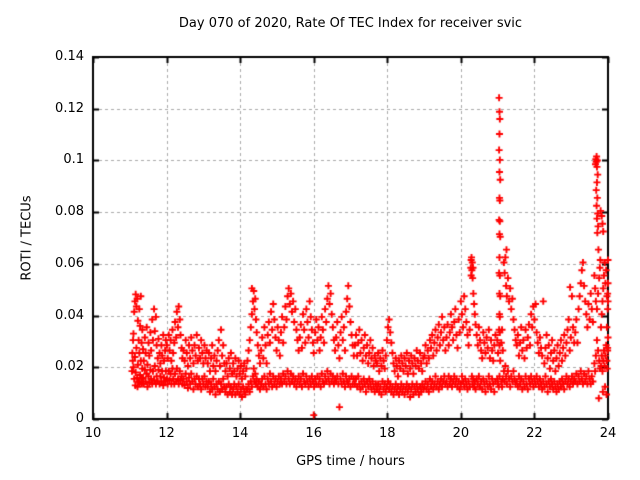 The height and width of the screenshot is (480, 640). What do you see at coordinates (387, 433) in the screenshot?
I see `x-tick-label: 18` at bounding box center [387, 433].